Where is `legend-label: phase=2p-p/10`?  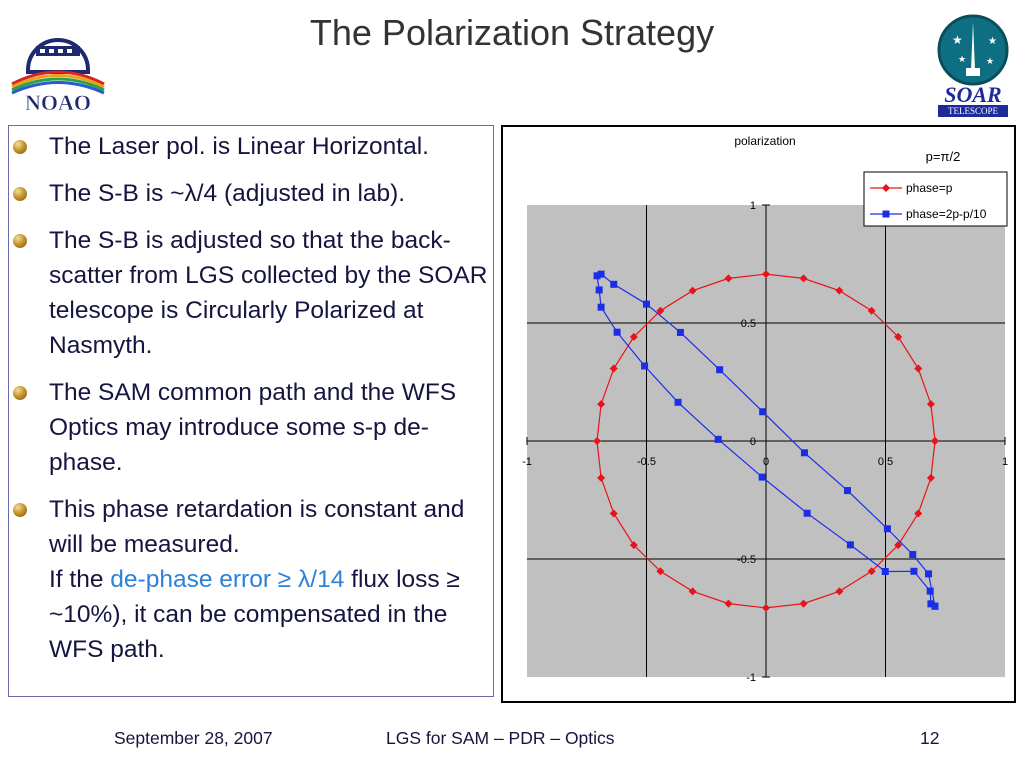 legend-label: phase=2p-p/10 is located at coordinates (946, 214).